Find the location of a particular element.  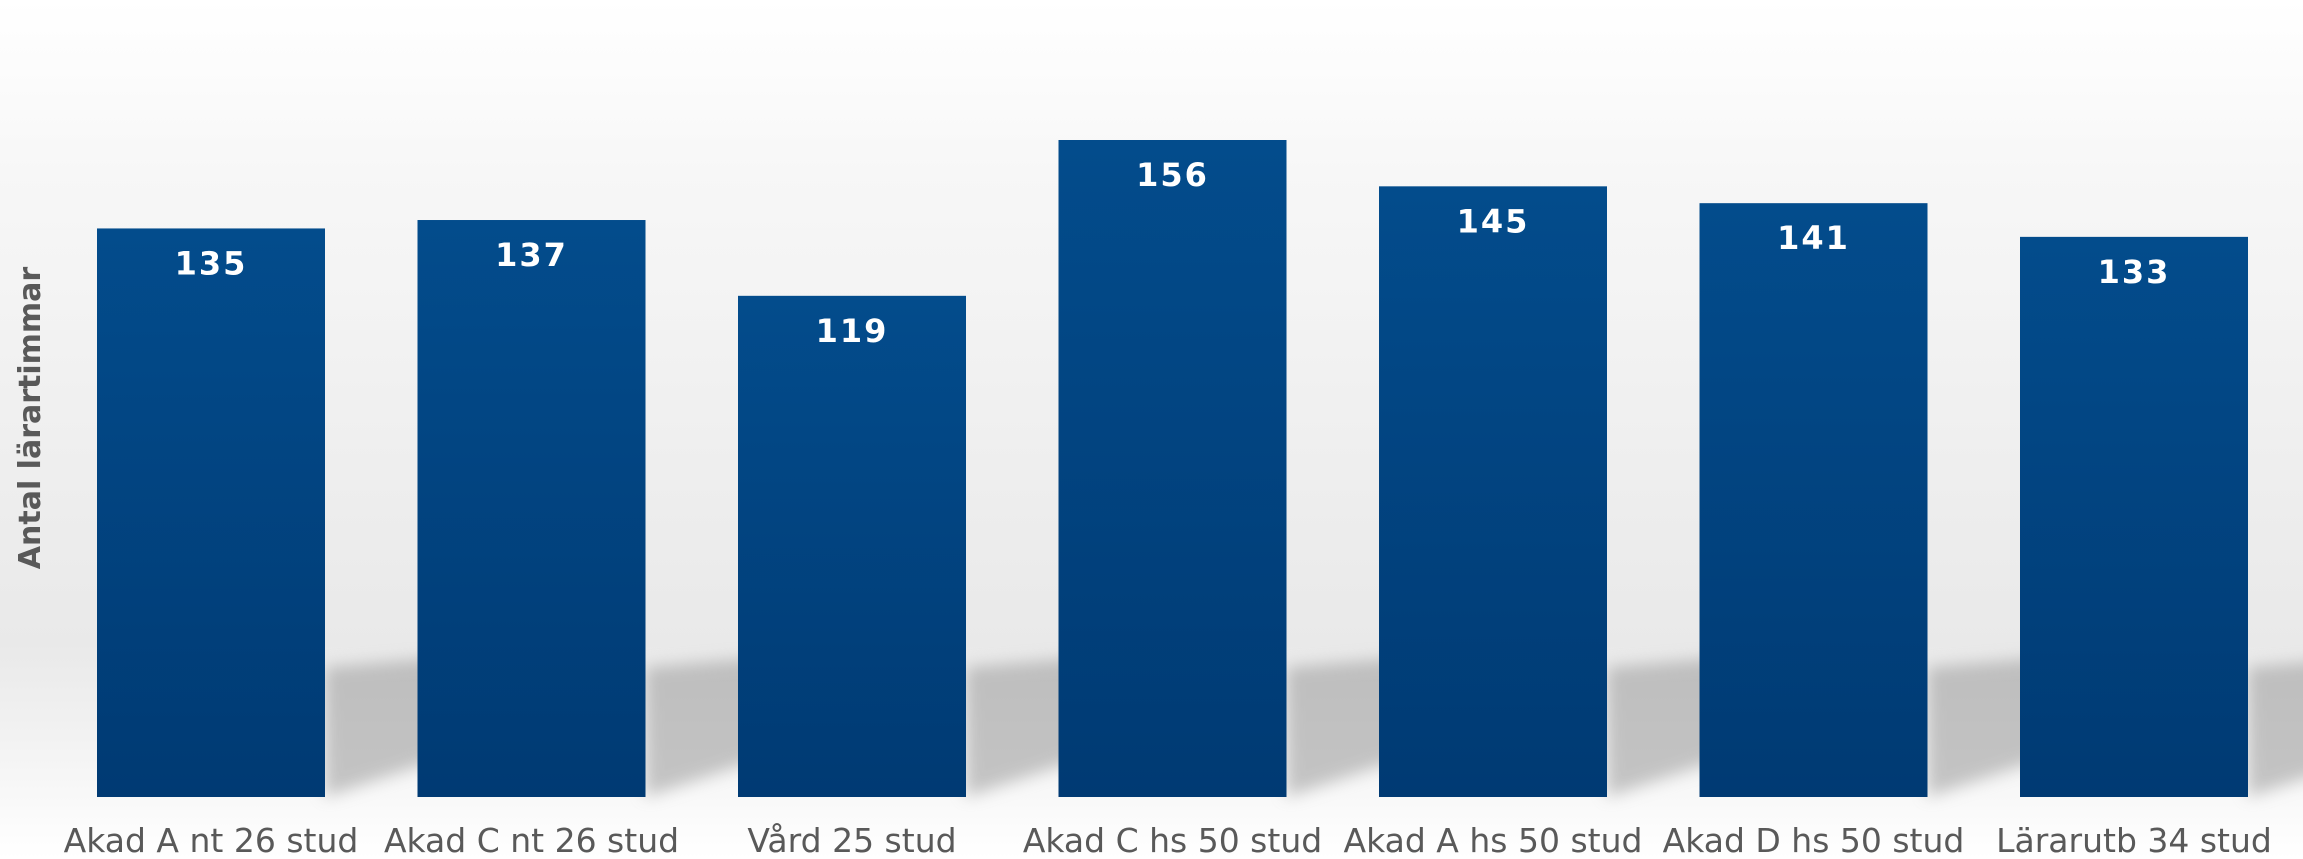

x-tick-label: Akad C nt 26 stud is located at coordinates (531, 840).